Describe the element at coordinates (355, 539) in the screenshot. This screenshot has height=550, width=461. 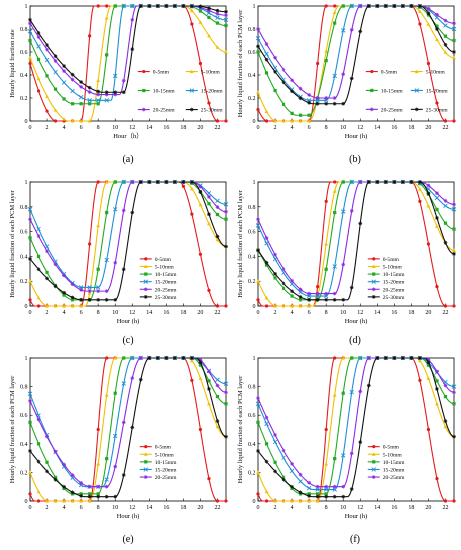
I see `panel-label: (f)` at that location.